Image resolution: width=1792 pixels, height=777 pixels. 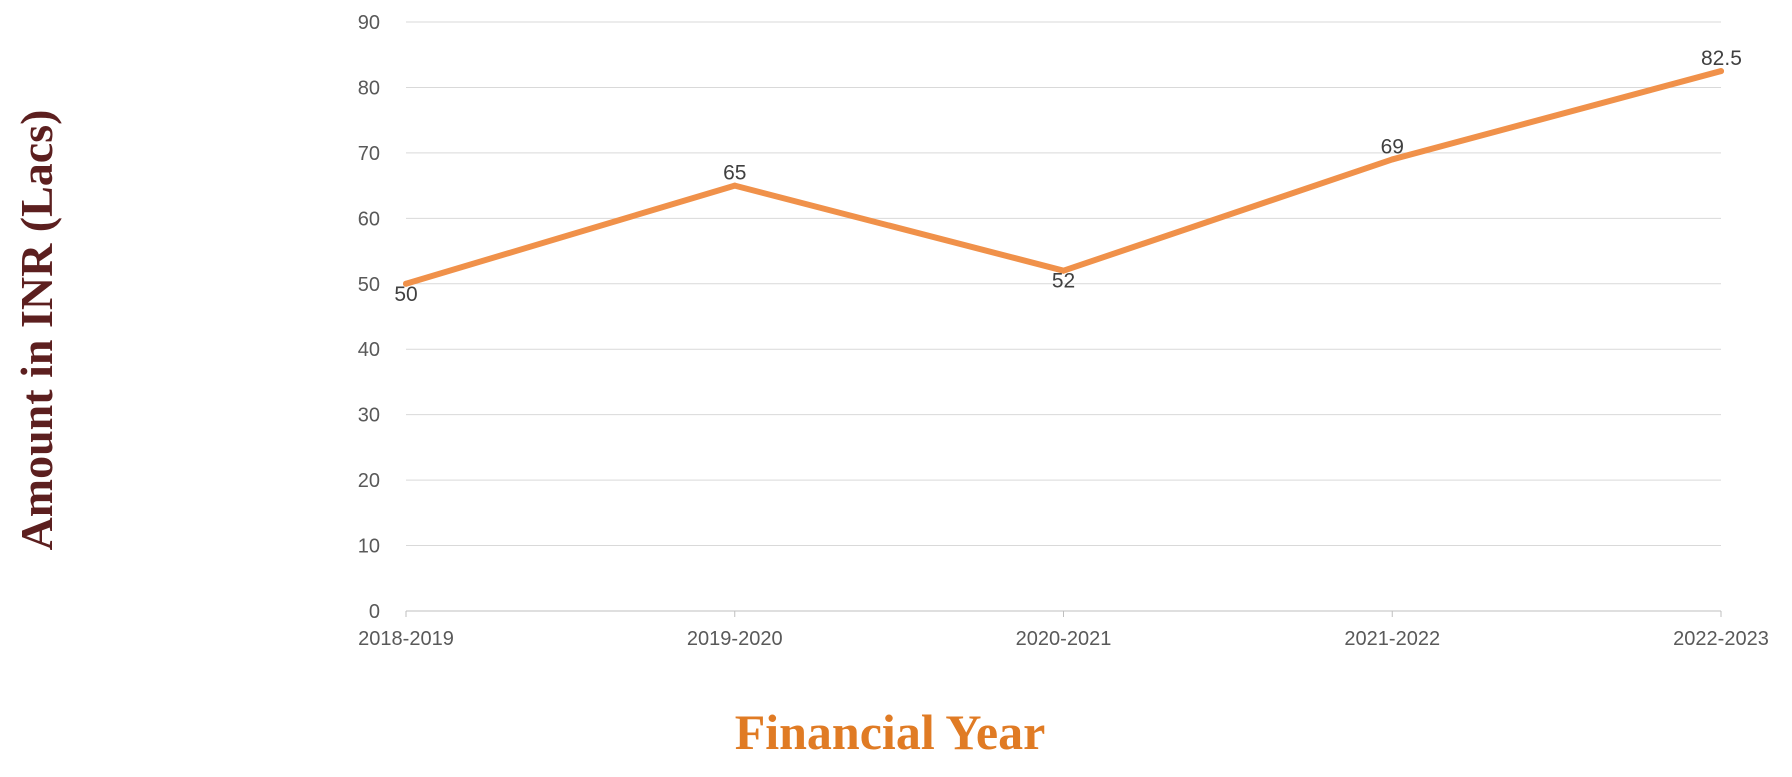 I want to click on x-tick-label: 2020-2021, so click(x=1064, y=639).